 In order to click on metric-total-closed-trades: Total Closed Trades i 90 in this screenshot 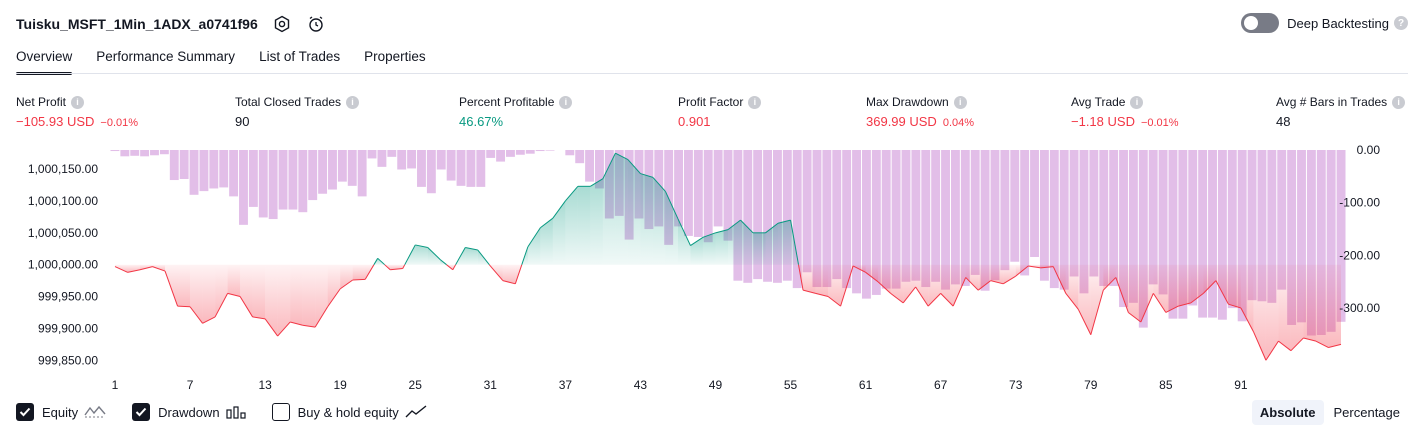, I will do `click(297, 111)`.